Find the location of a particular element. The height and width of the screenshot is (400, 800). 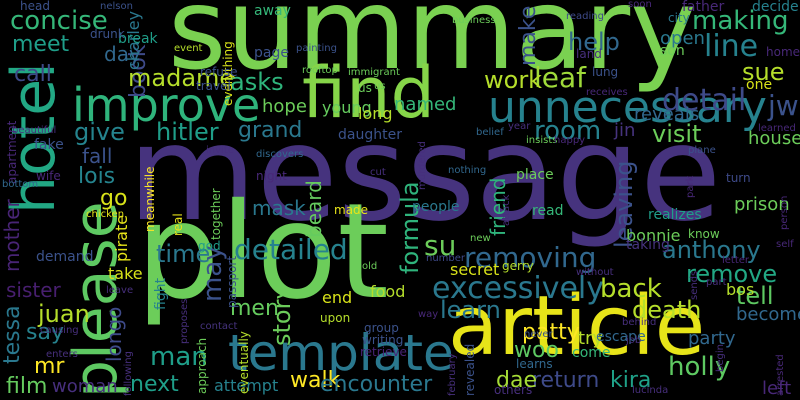

word-nelson: nelson is located at coordinates (116, 6).